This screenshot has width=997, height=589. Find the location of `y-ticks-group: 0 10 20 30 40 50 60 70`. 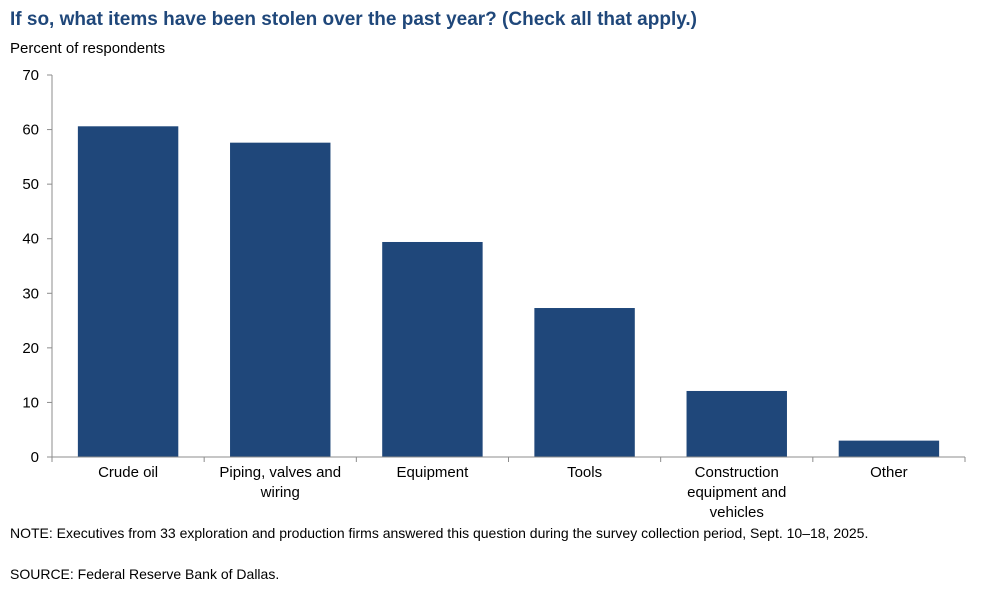

y-ticks-group: 0 10 20 30 40 50 60 70 is located at coordinates (30, 266).